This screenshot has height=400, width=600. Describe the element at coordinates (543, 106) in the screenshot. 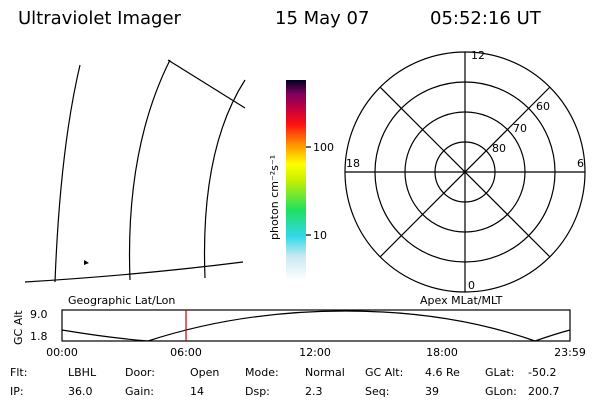

I see `mlat-label: 60` at that location.